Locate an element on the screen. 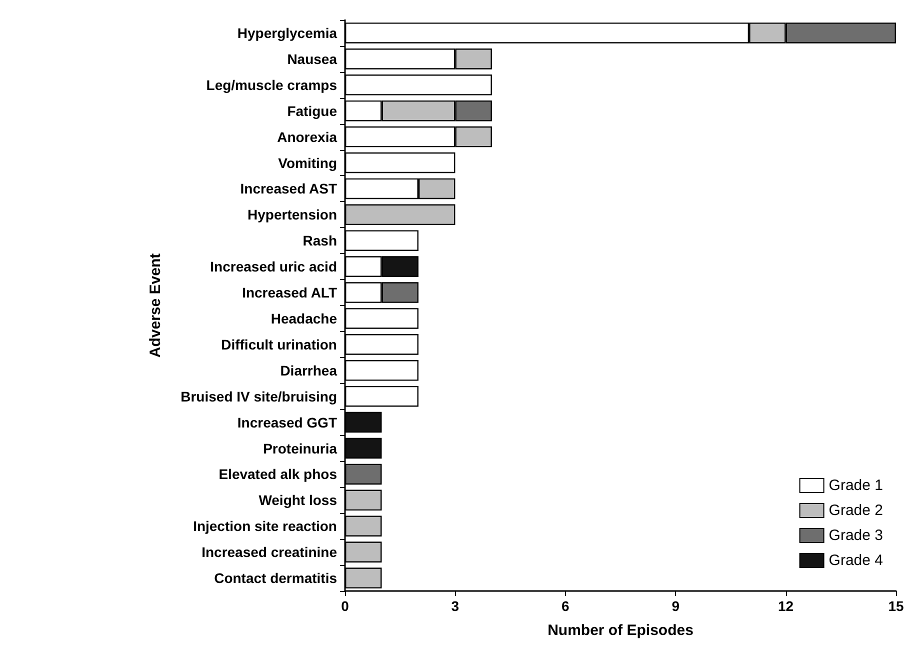 The width and height of the screenshot is (917, 652). y-tick-label: Difficult urination is located at coordinates (279, 344).